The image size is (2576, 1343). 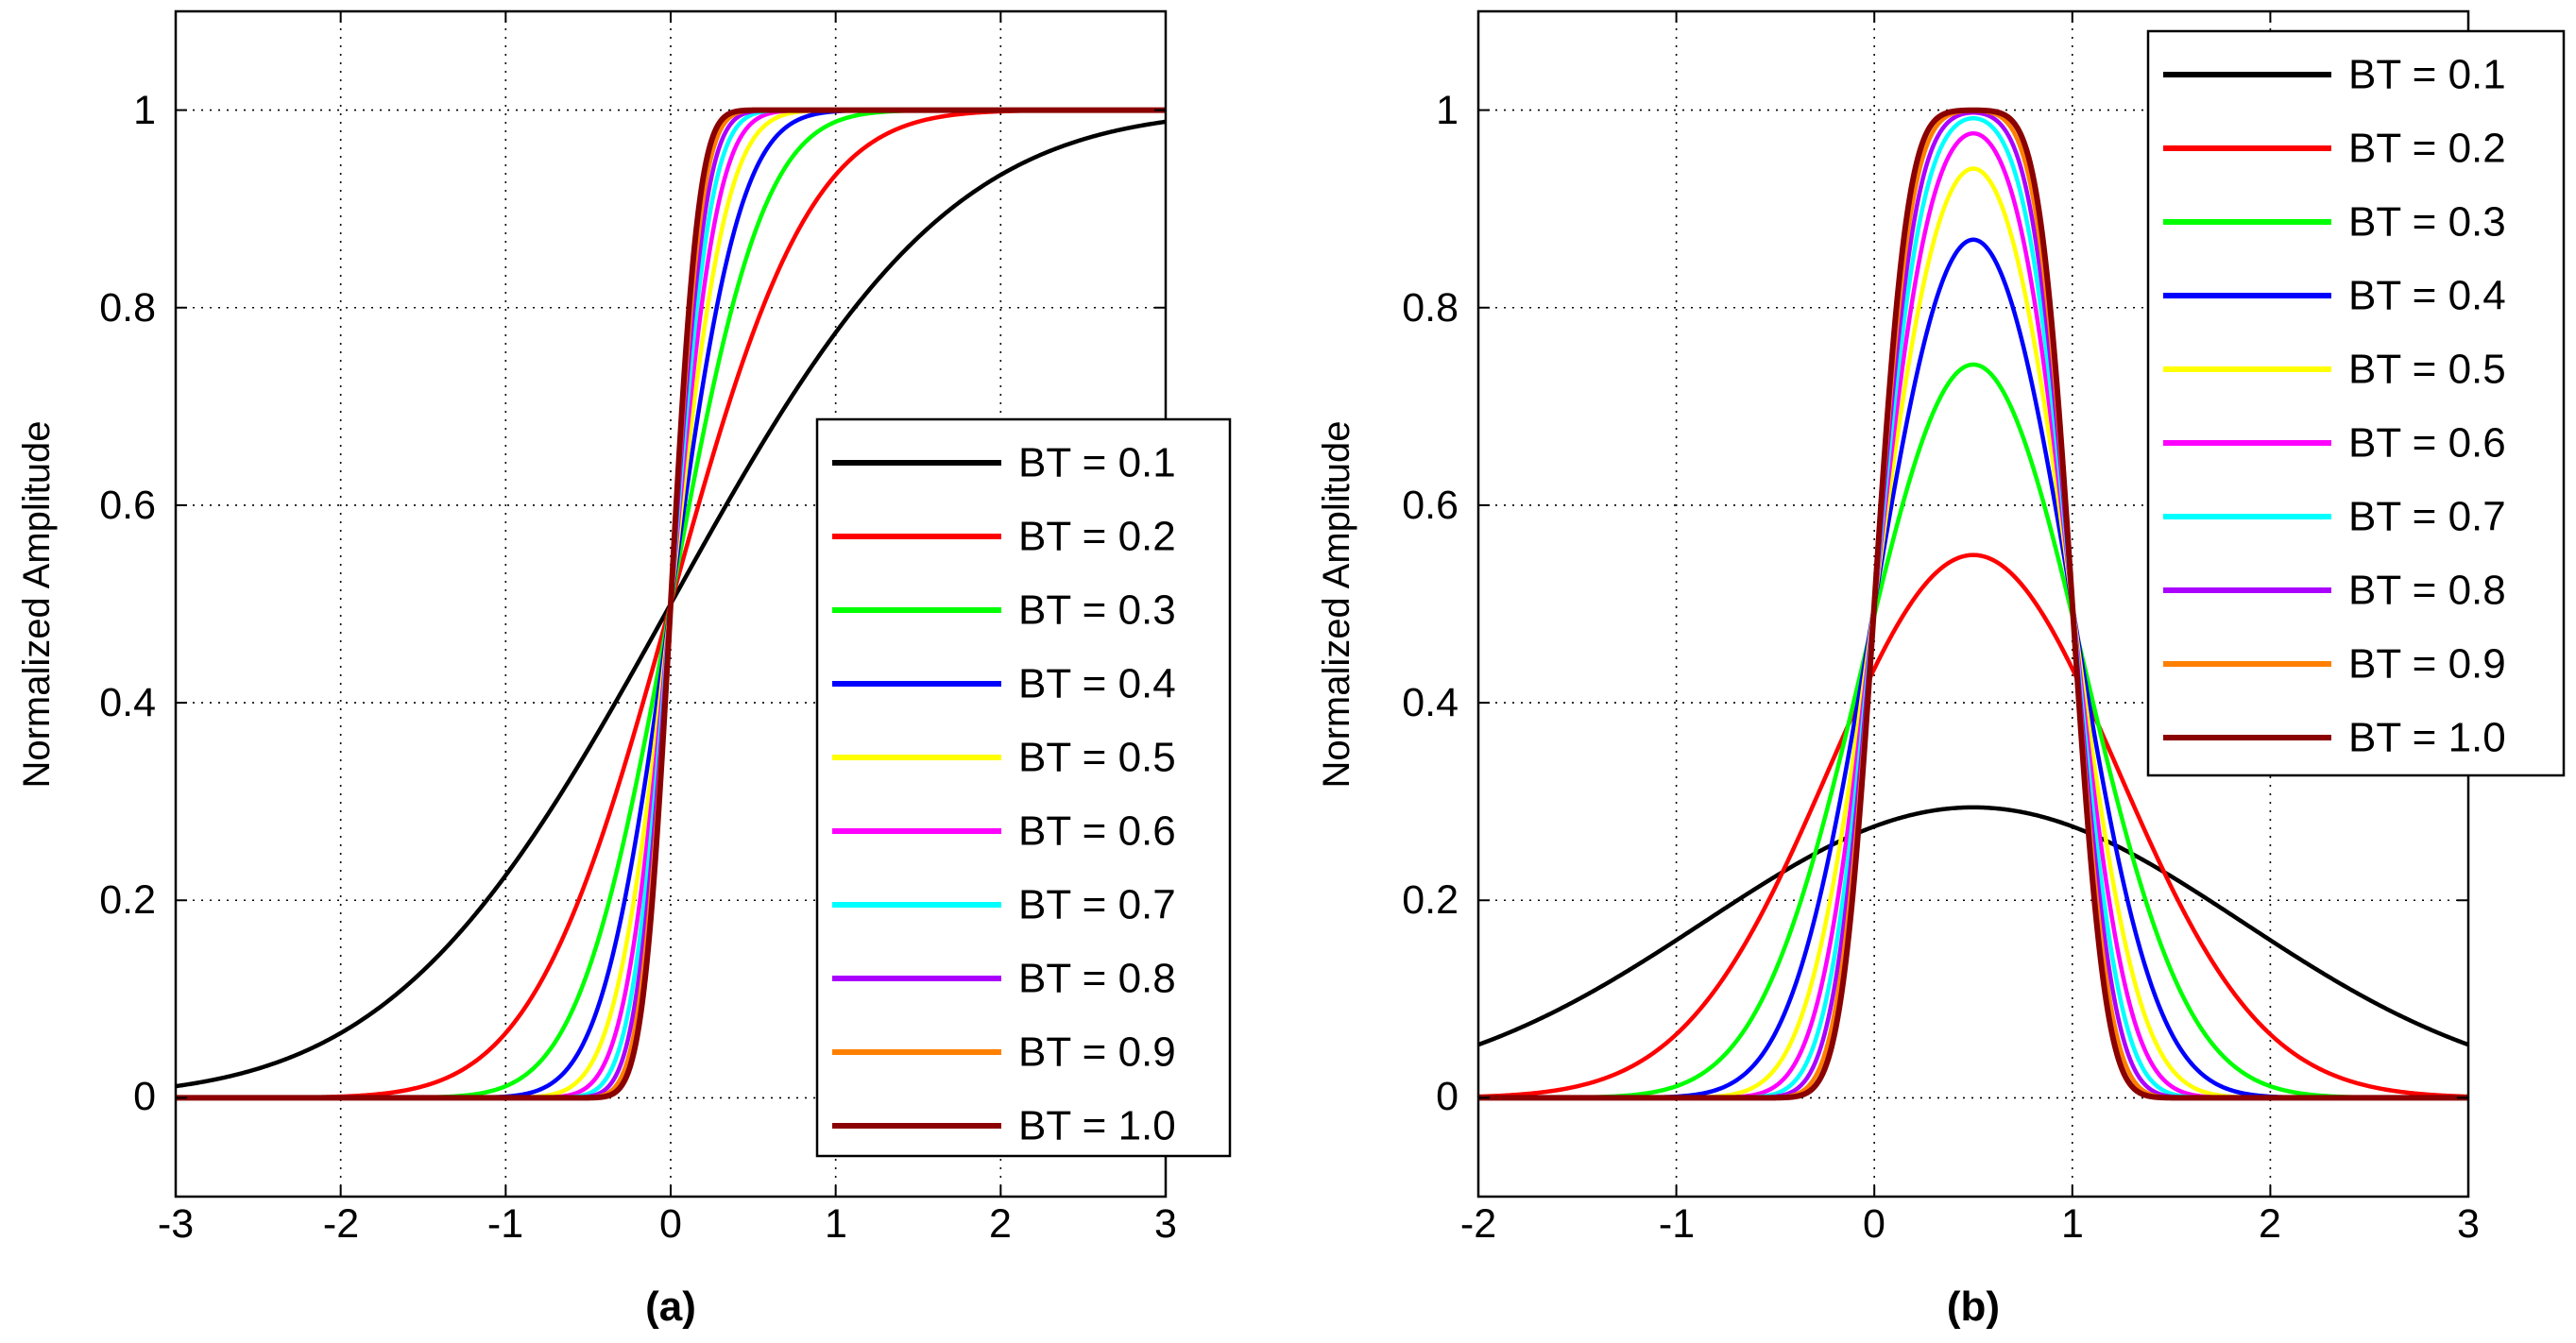 What do you see at coordinates (671, 1307) in the screenshot?
I see `x-axis-label-a: (a)` at bounding box center [671, 1307].